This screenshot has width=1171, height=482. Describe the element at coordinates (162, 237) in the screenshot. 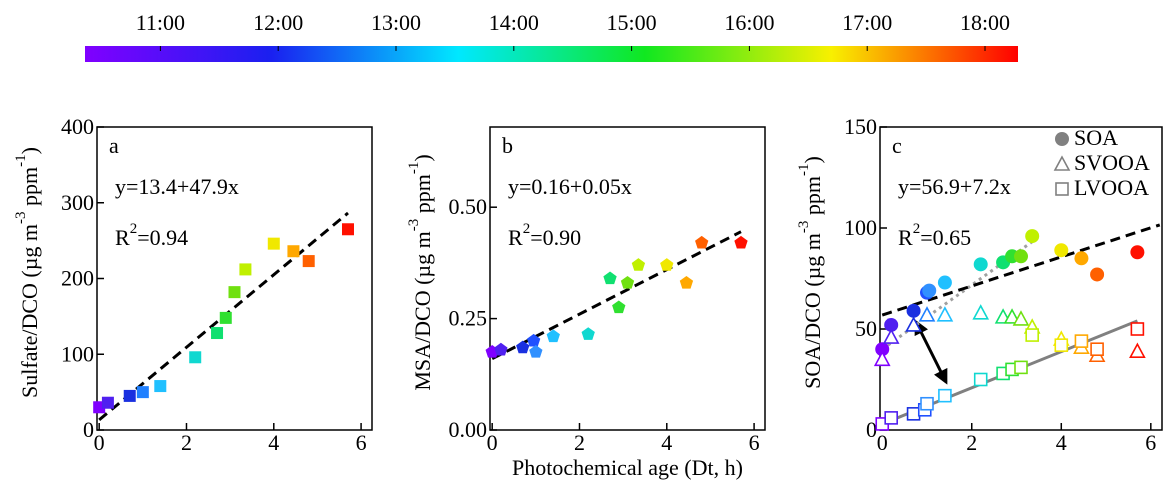

I see `r2-part: =0.94` at that location.